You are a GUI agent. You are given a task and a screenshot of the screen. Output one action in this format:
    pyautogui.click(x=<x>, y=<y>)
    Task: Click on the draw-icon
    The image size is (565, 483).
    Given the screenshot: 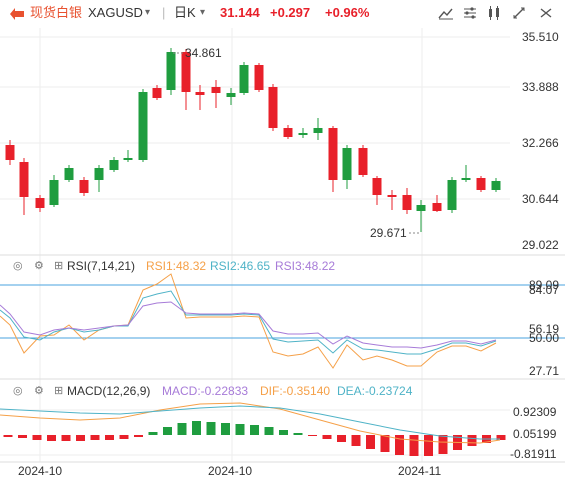 What is the action you would take?
    pyautogui.click(x=520, y=13)
    